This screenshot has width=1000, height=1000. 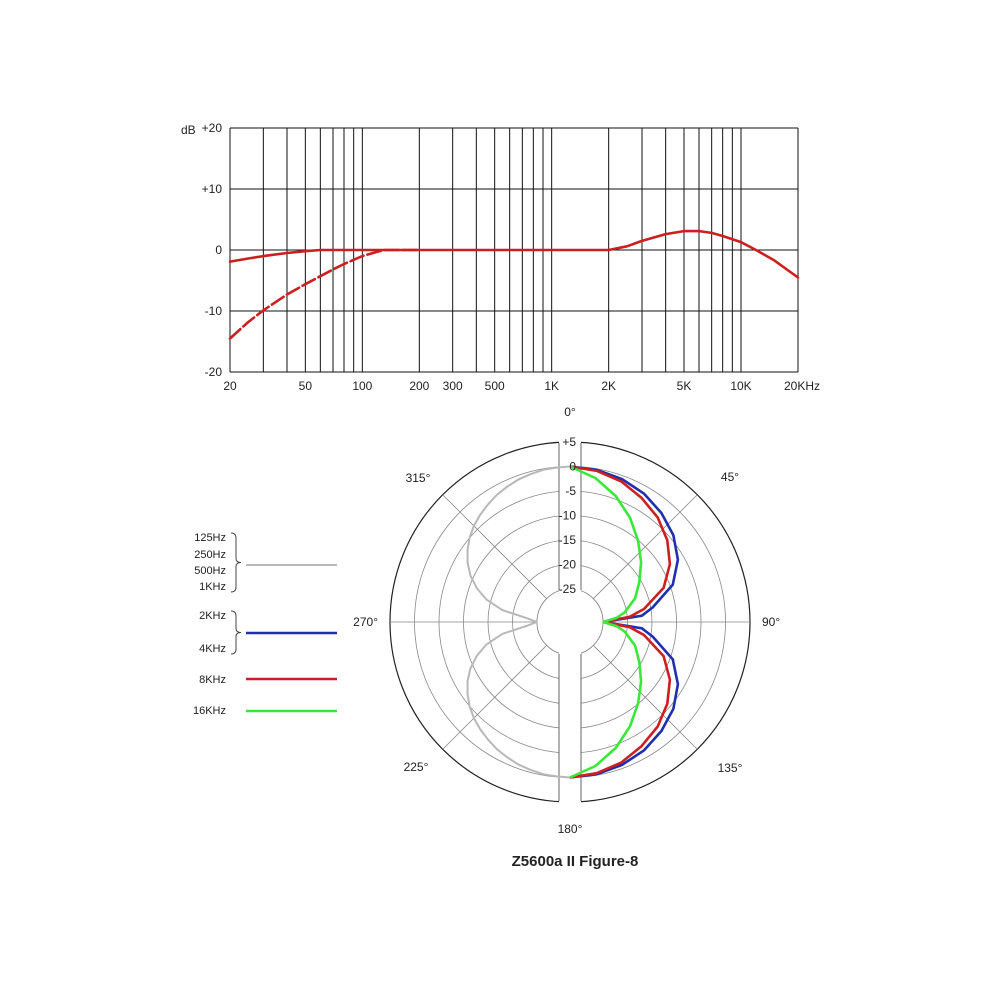 What do you see at coordinates (265, 624) in the screenshot?
I see `legend: 125Hz 250Hz 500Hz 1KHz 2KHz 4KHz 8KHz 16KHz` at bounding box center [265, 624].